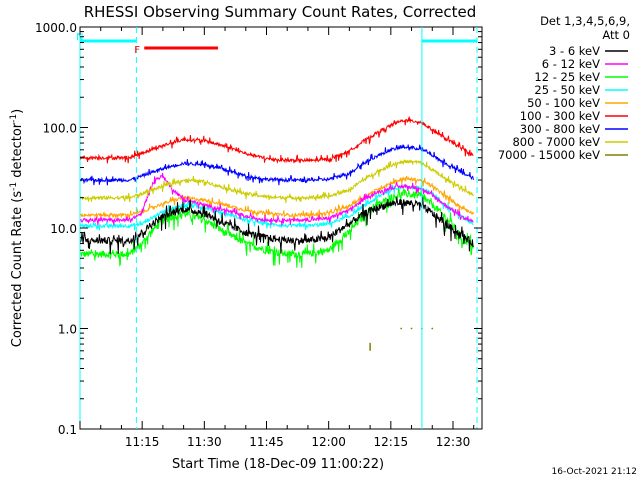 This screenshot has width=640, height=480. What do you see at coordinates (60, 129) in the screenshot?
I see `y-tick-label: 100.0` at bounding box center [60, 129].